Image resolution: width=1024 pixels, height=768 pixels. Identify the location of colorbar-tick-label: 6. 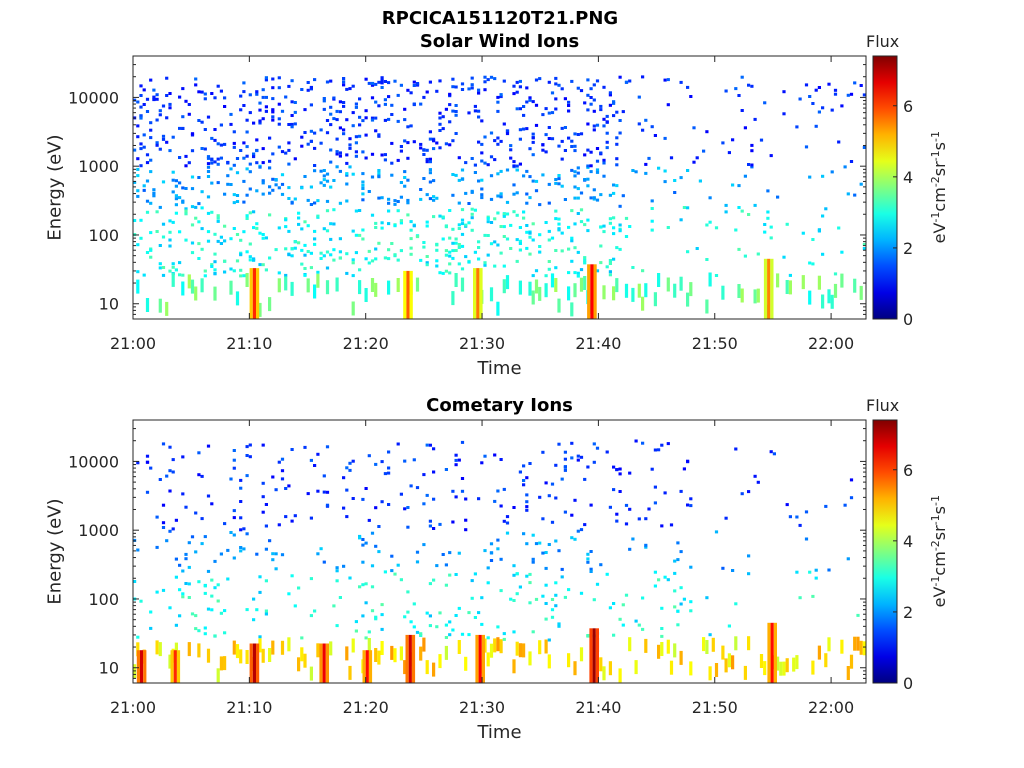
(908, 106).